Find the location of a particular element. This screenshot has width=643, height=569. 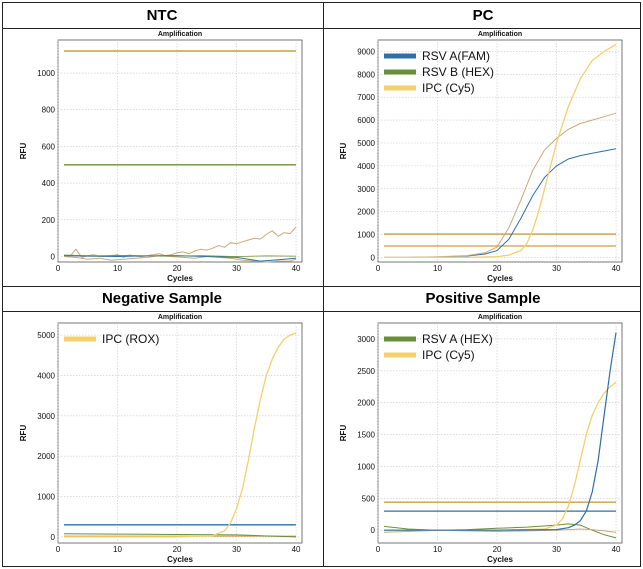

y-tick-label: 9000 is located at coordinates (366, 51).